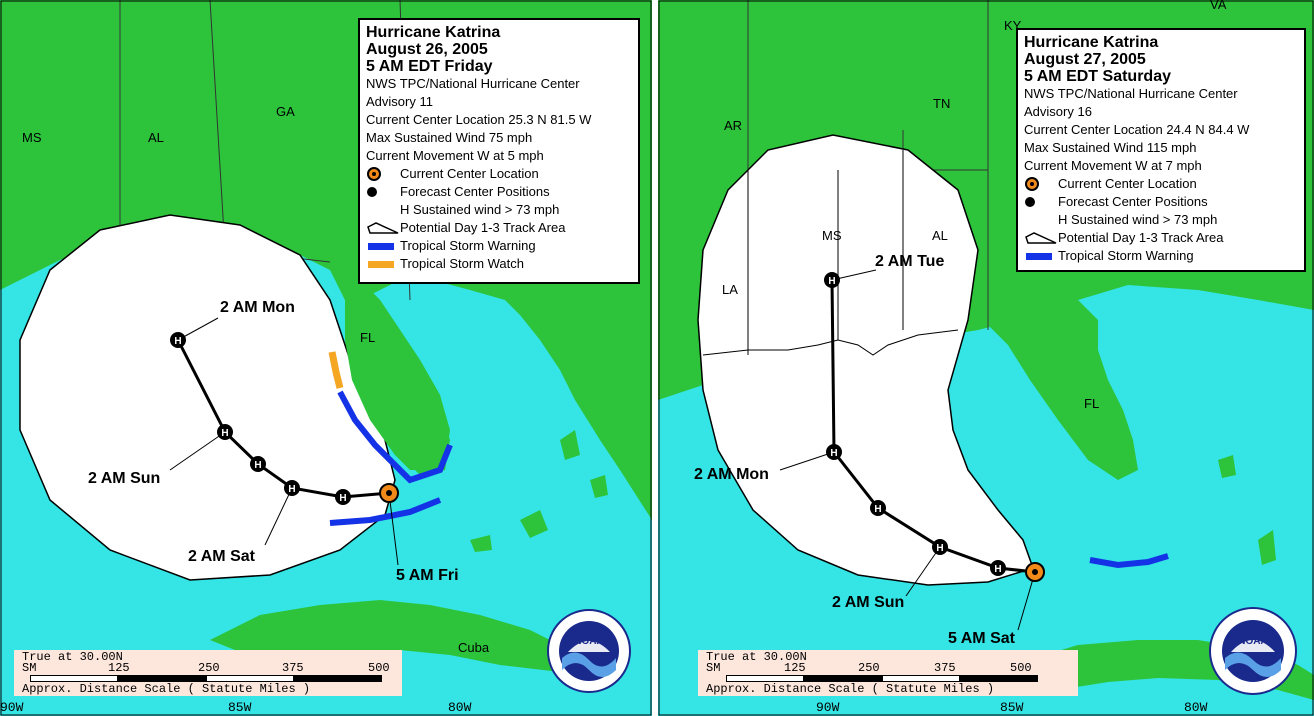 This screenshot has width=1314, height=716. I want to click on right-forecast-points: H H H H H, so click(915, 424).